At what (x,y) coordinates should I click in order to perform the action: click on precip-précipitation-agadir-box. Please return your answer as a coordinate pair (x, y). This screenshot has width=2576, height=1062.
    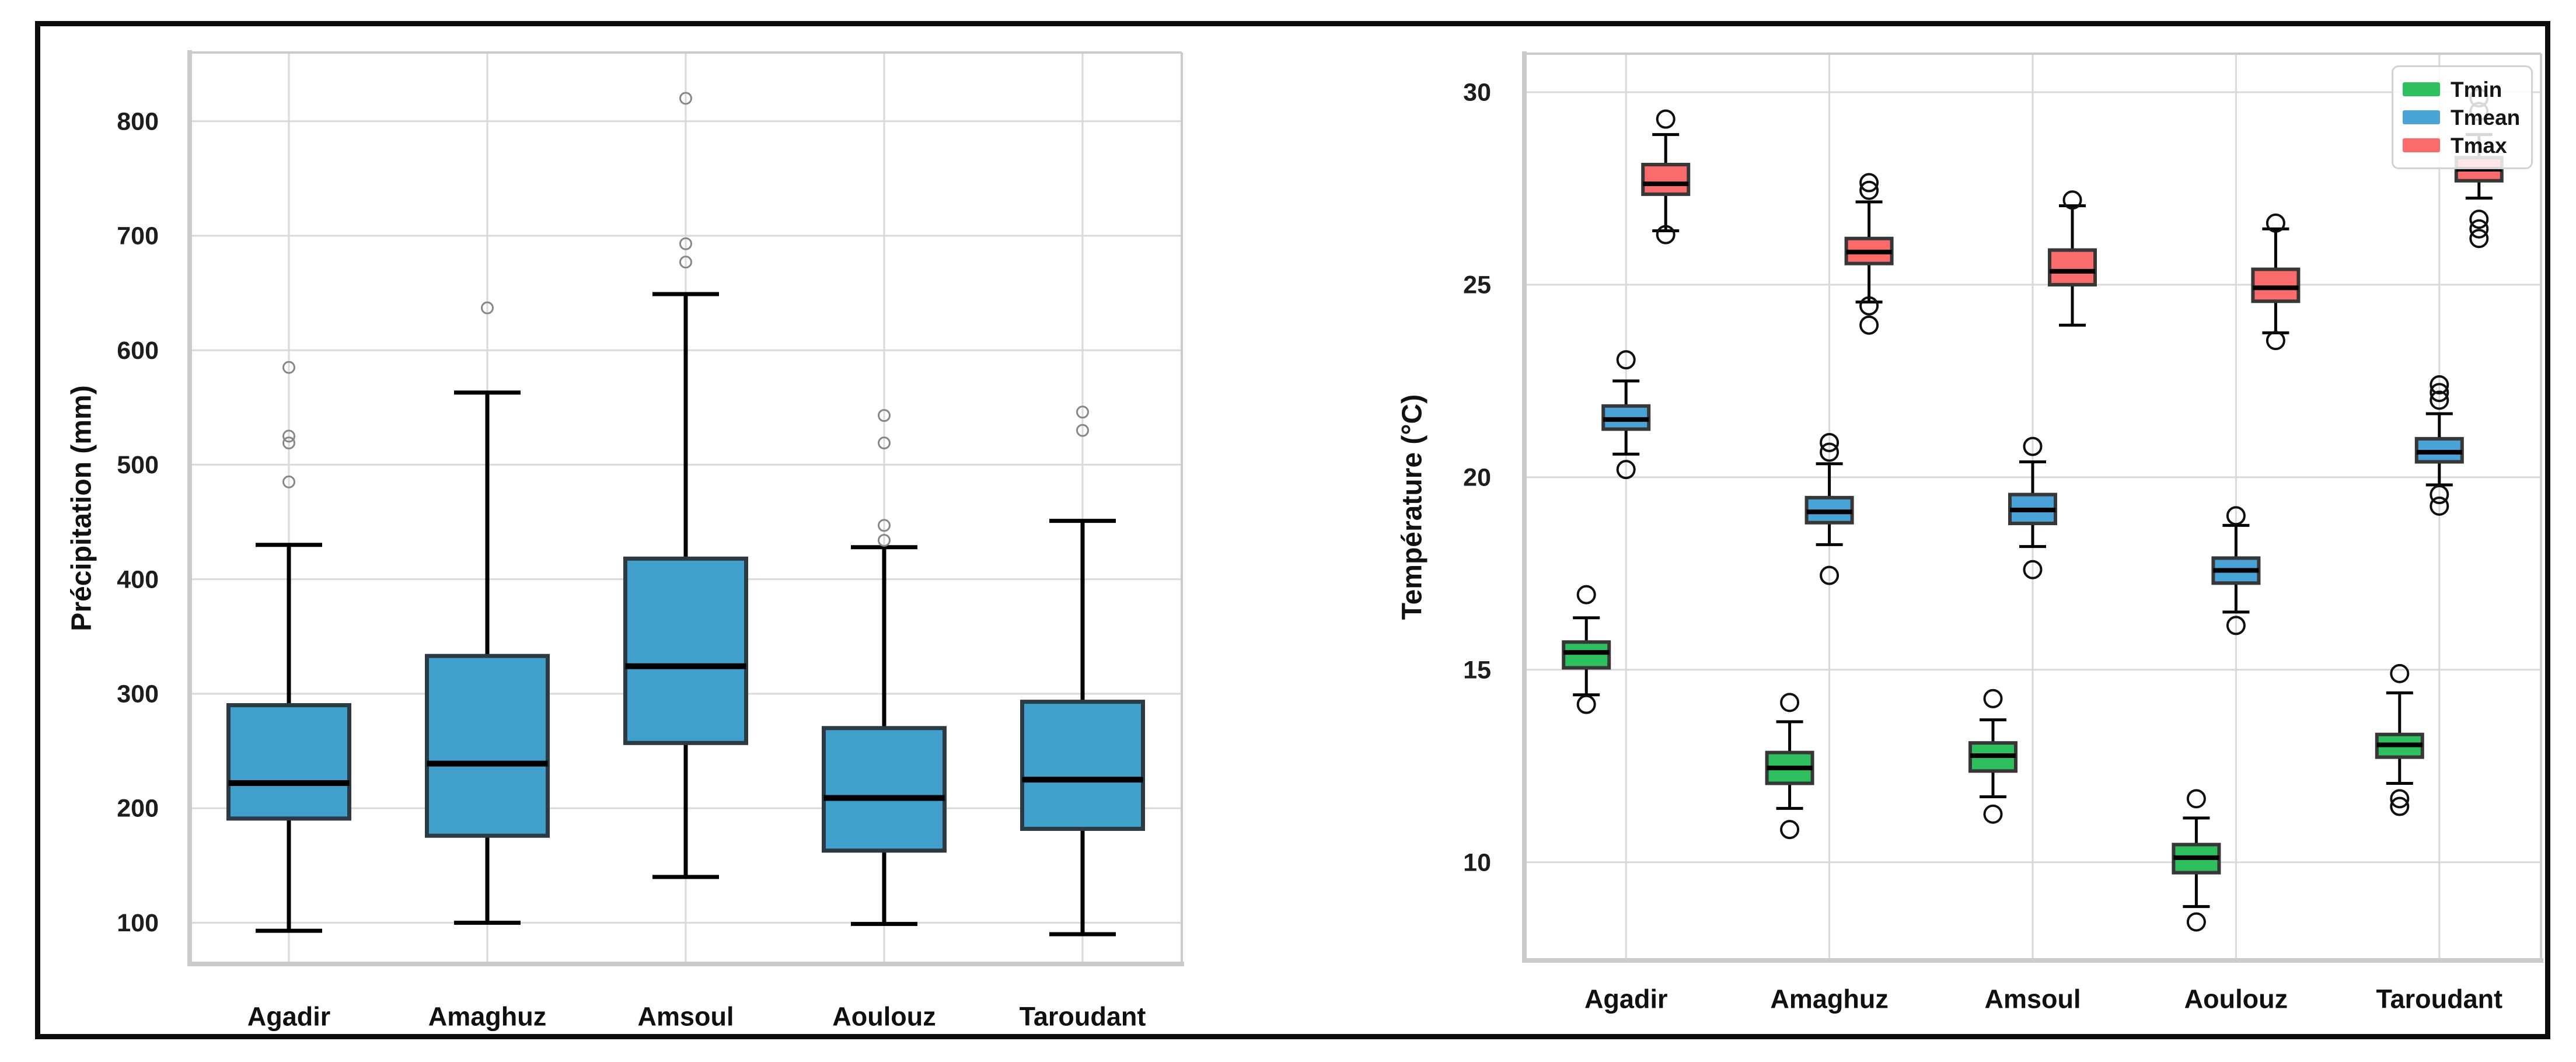
    Looking at the image, I should click on (288, 762).